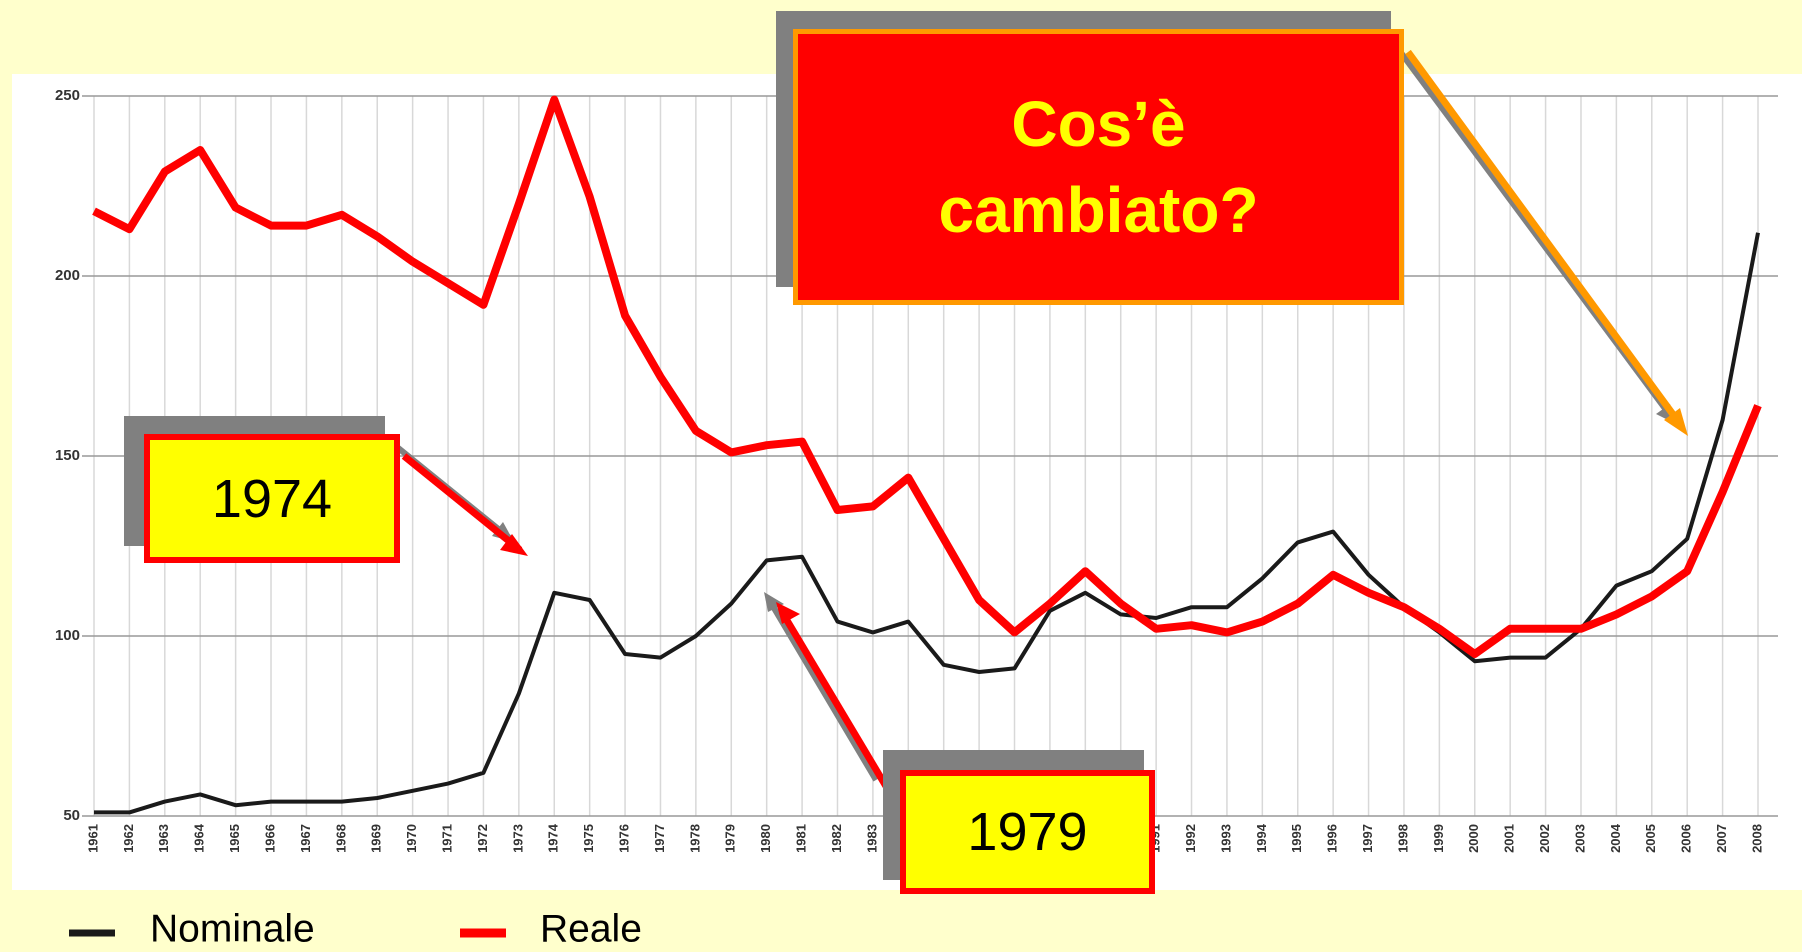 This screenshot has width=1802, height=952. I want to click on x-tick-label: 1967, so click(305, 838).